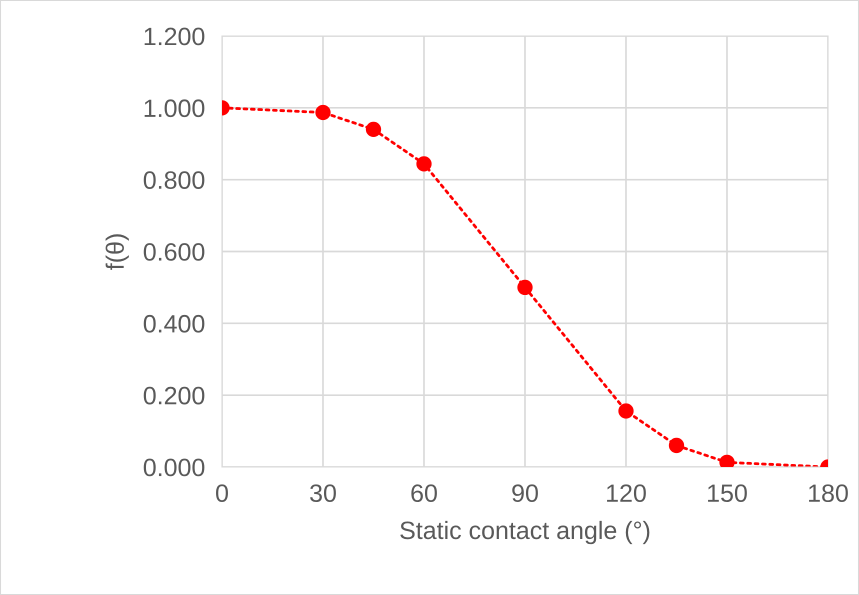 The height and width of the screenshot is (595, 859). Describe the element at coordinates (424, 493) in the screenshot. I see `x-tick-label: 60` at that location.